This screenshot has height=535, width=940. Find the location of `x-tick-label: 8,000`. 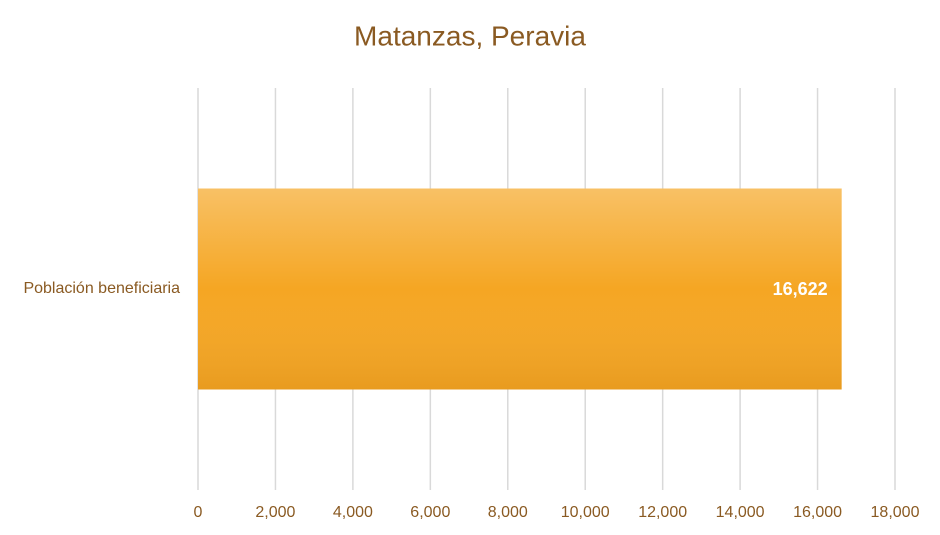

x-tick-label: 8,000 is located at coordinates (508, 512).